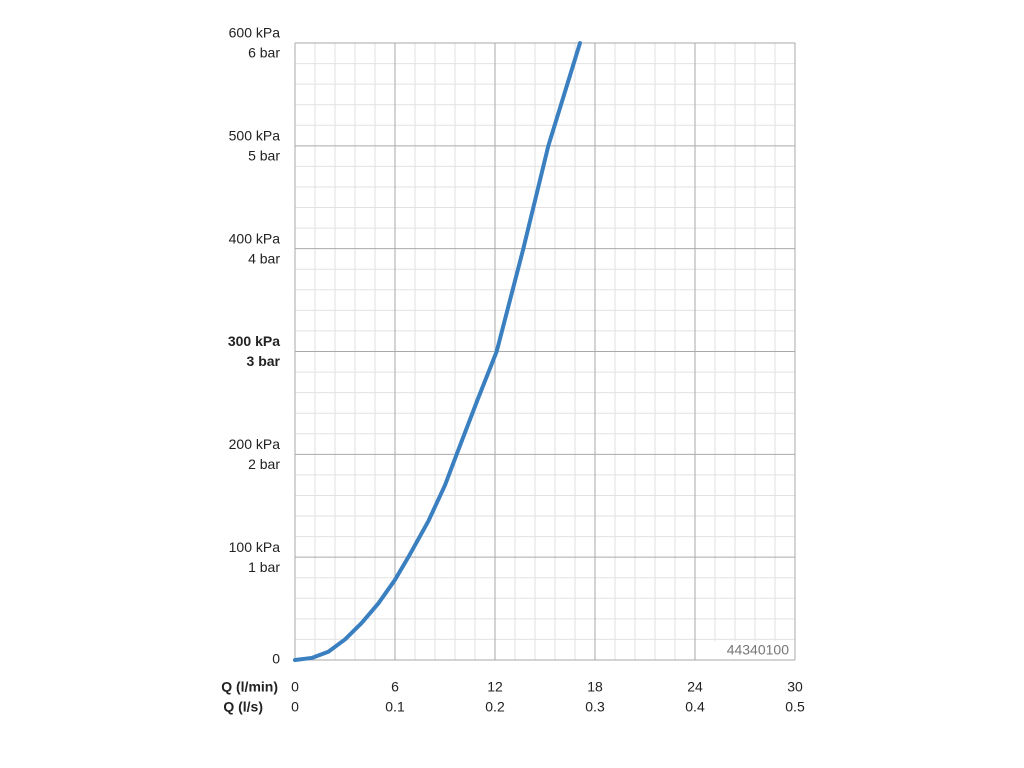 The width and height of the screenshot is (1024, 768). Describe the element at coordinates (795, 687) in the screenshot. I see `x-tick-label: 30` at that location.